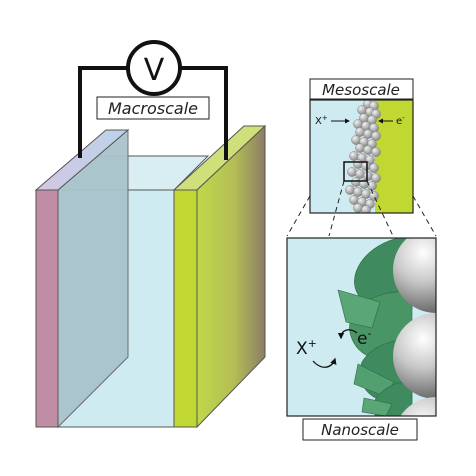  I want to click on circuit-wire, so click(102, 112).